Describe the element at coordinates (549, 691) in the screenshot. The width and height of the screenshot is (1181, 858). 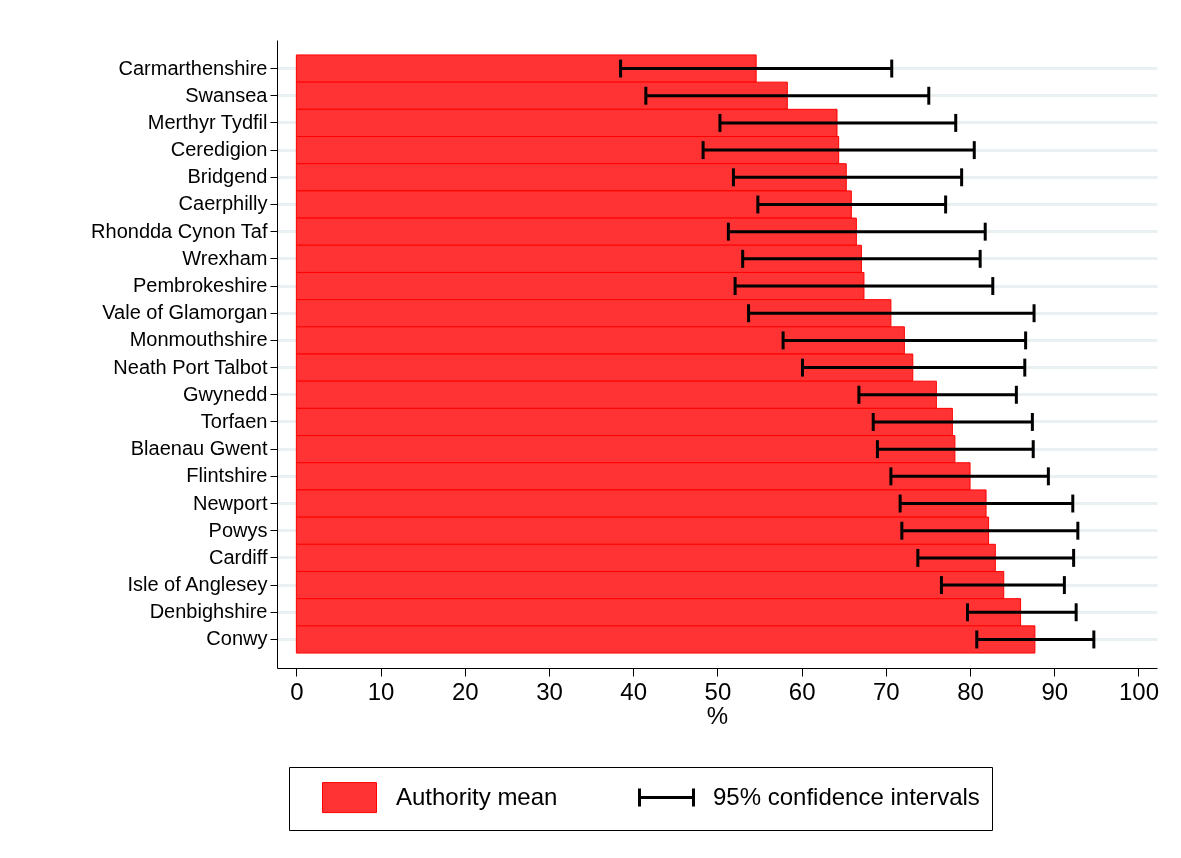
I see `x-tick-label: 30` at that location.